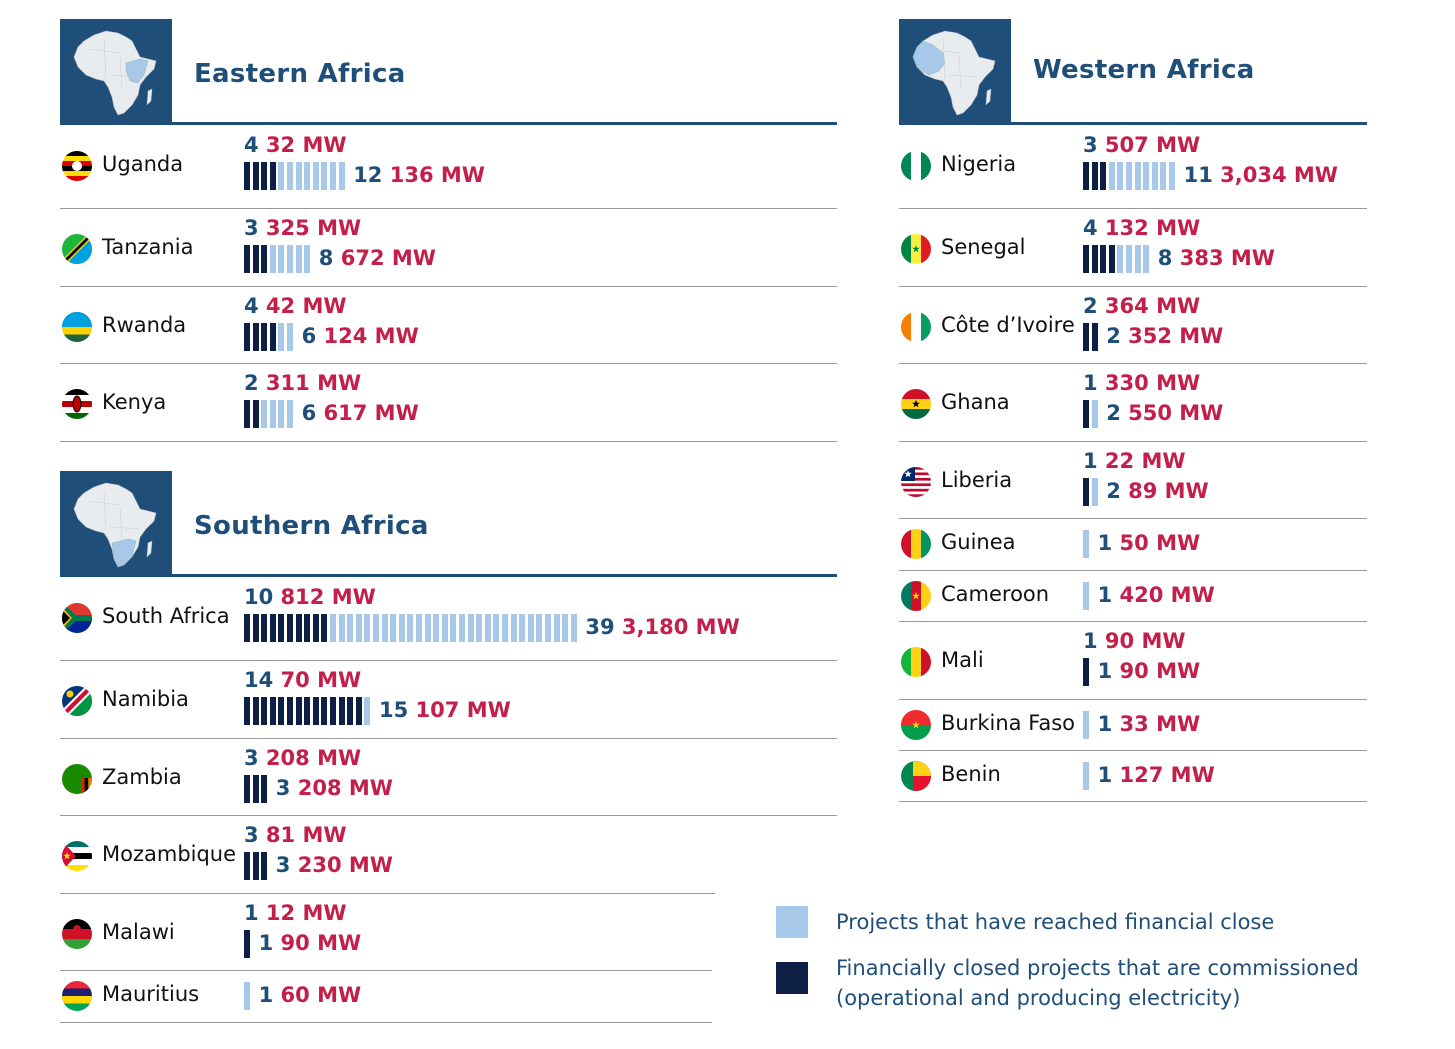 The width and height of the screenshot is (1455, 1049). I want to click on country-row: Senegal 4 132 MW 8 383 MW, so click(1133, 247).